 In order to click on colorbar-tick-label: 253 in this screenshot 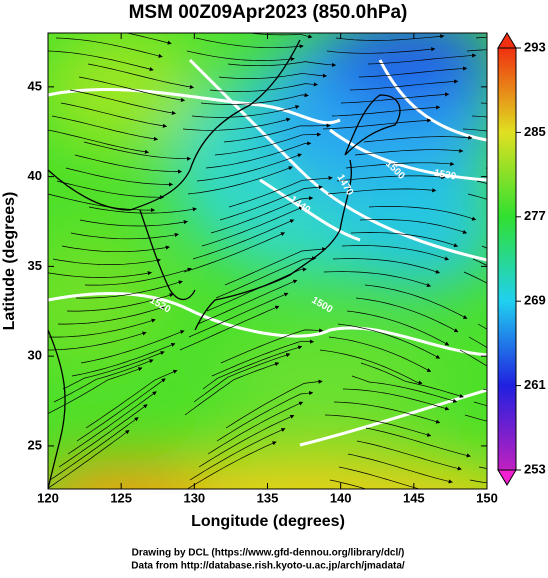, I will do `click(535, 468)`.